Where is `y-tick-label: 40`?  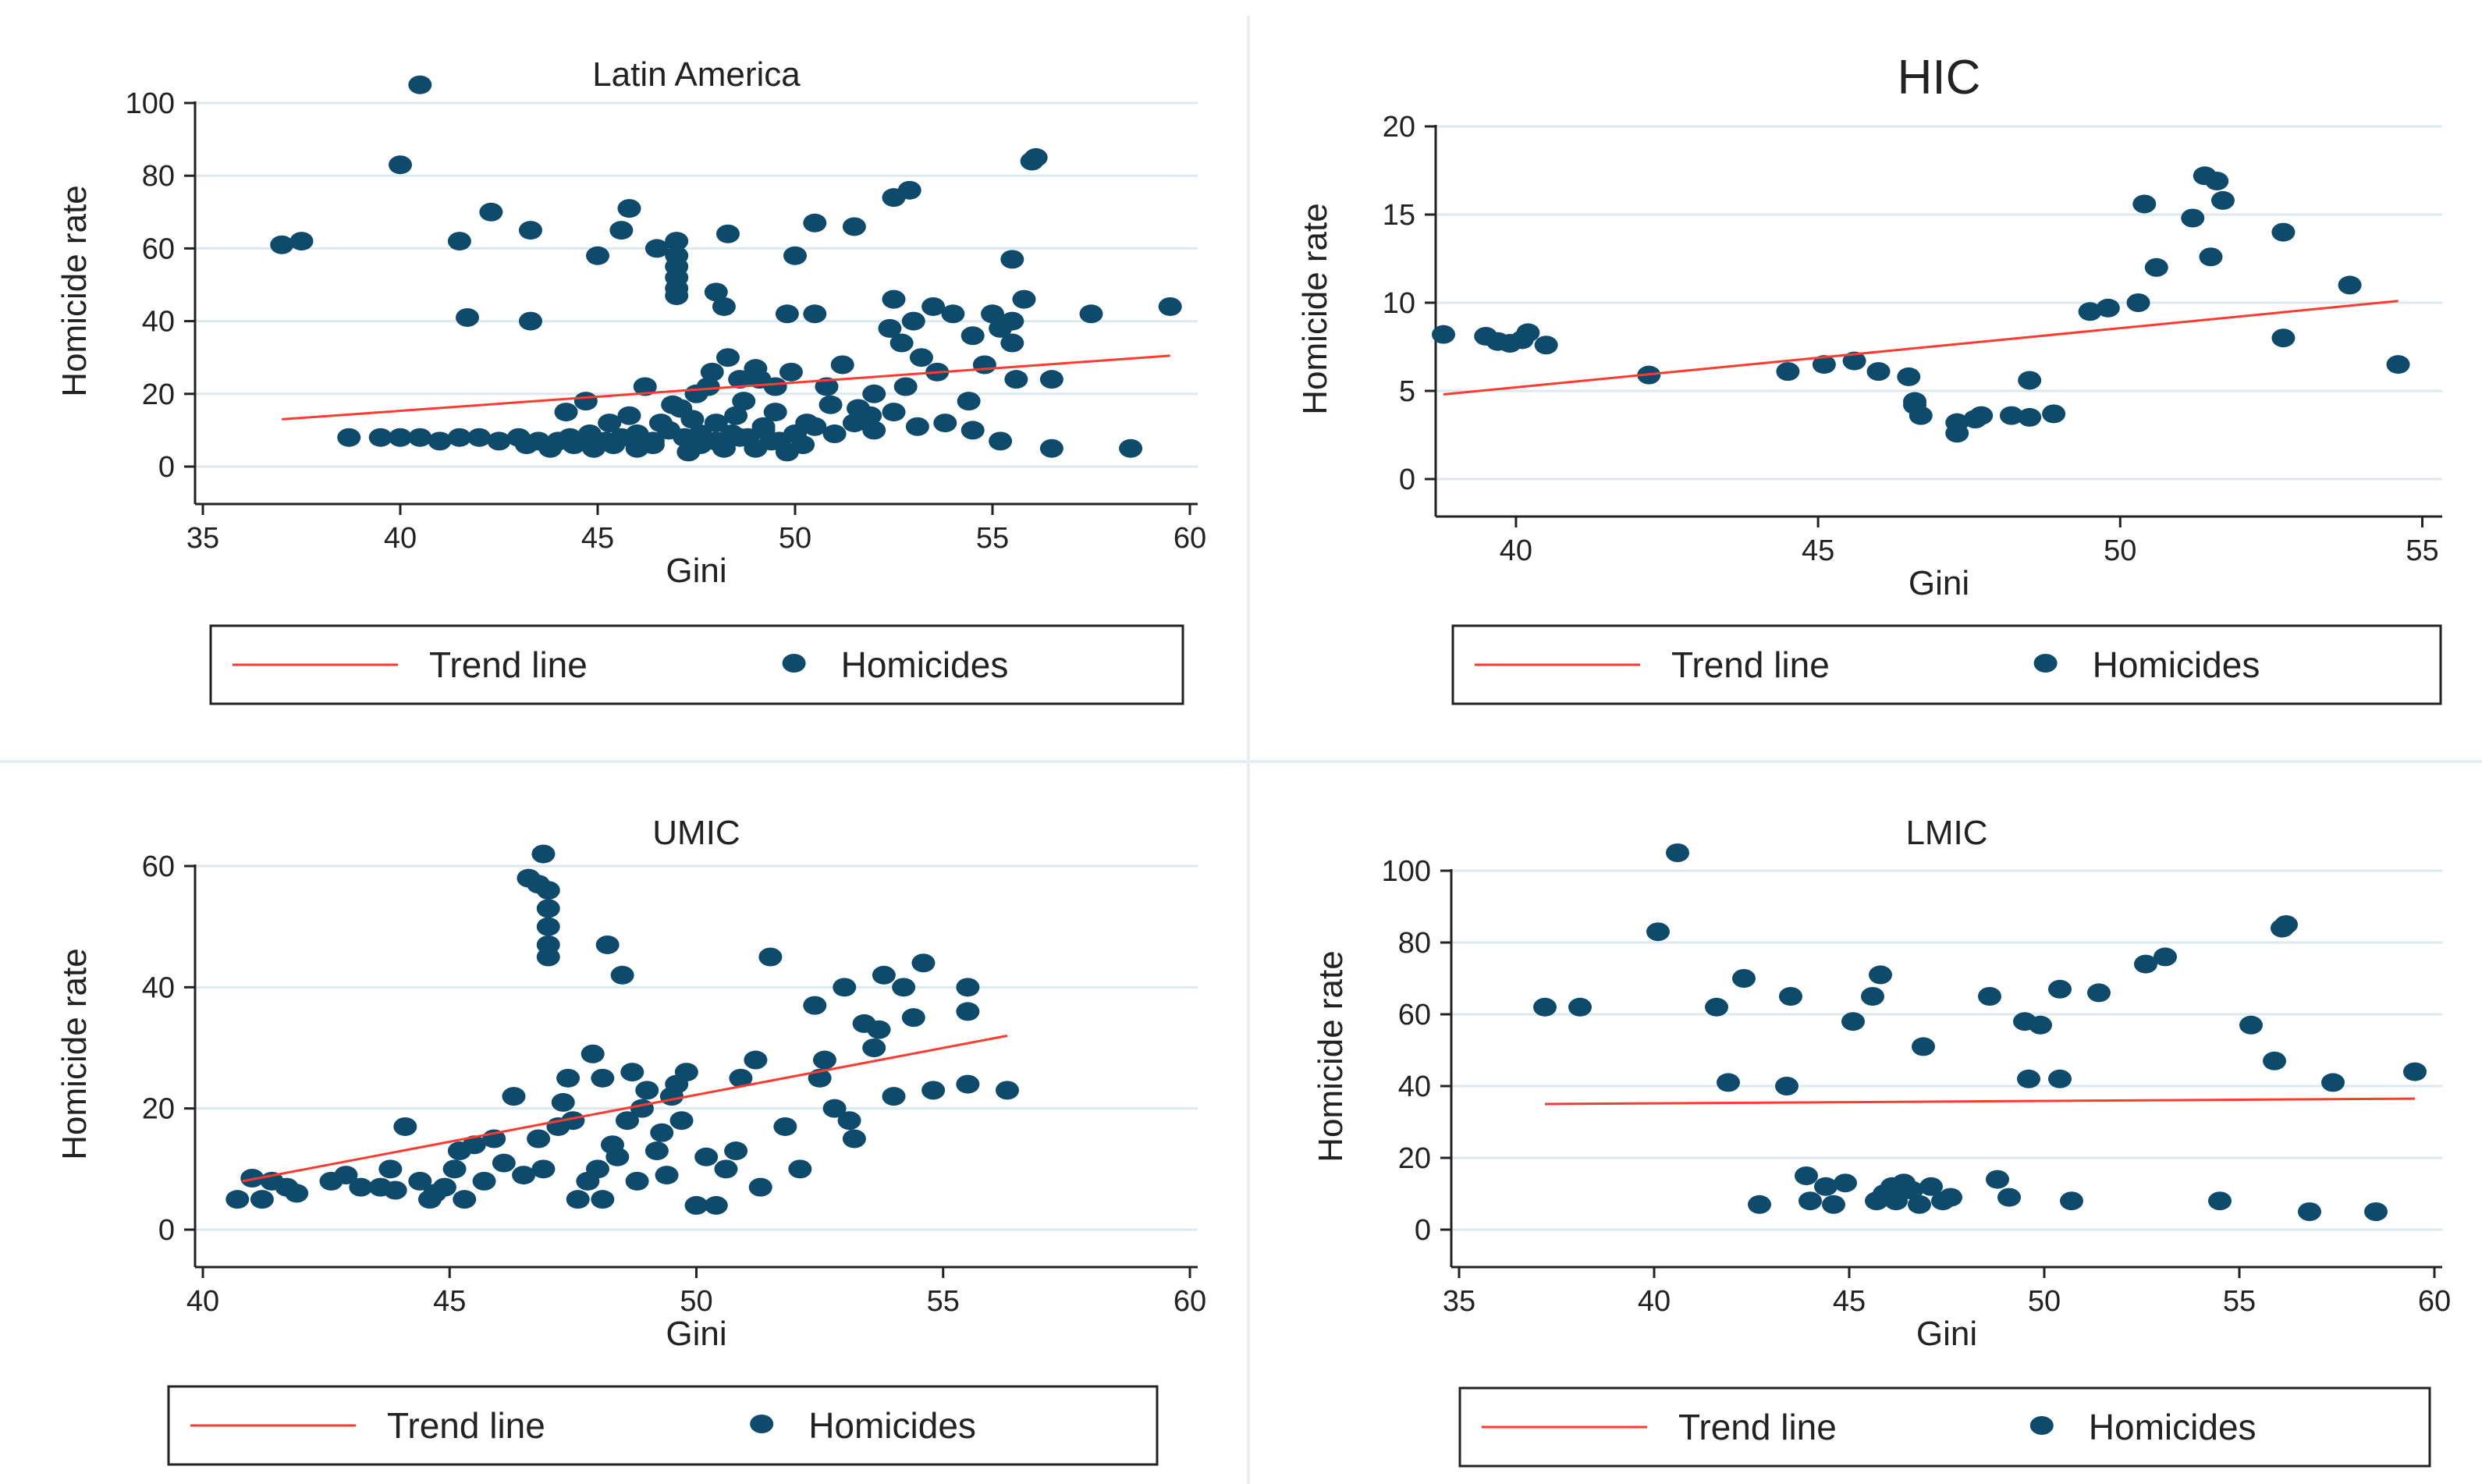
y-tick-label: 40 is located at coordinates (1414, 1087).